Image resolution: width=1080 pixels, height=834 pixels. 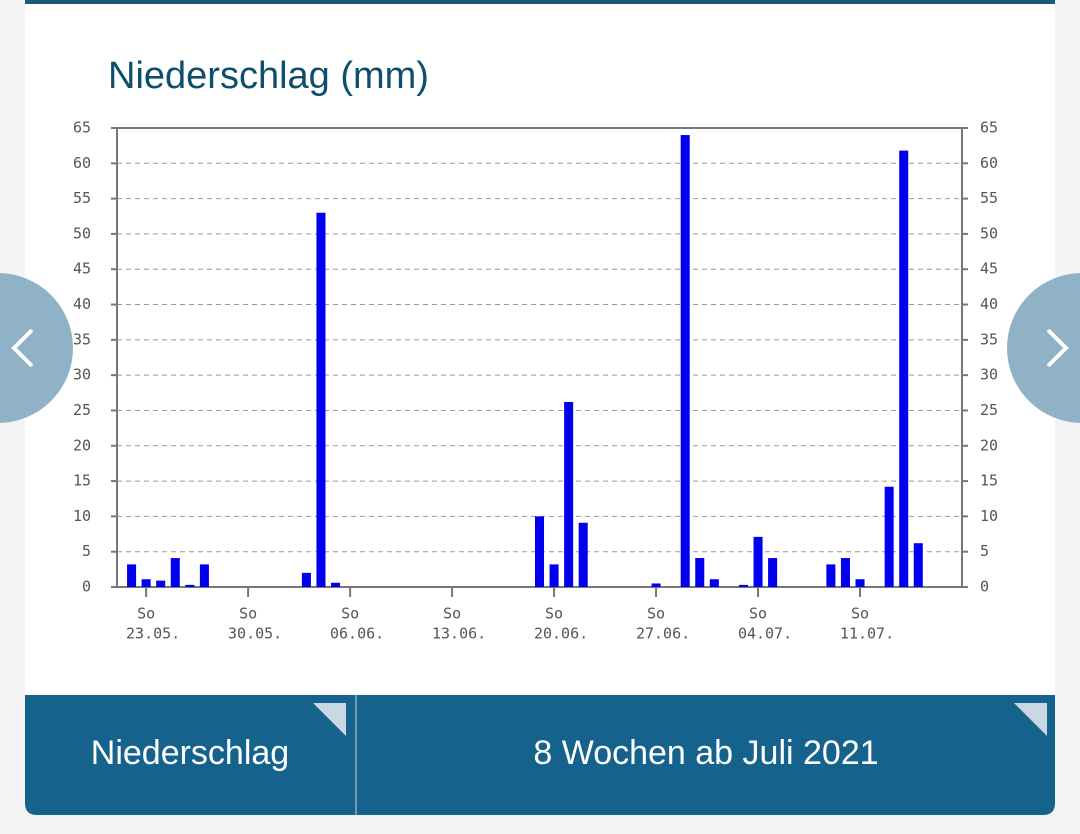 What do you see at coordinates (82, 233) in the screenshot?
I see `y-tick-label: 50` at bounding box center [82, 233].